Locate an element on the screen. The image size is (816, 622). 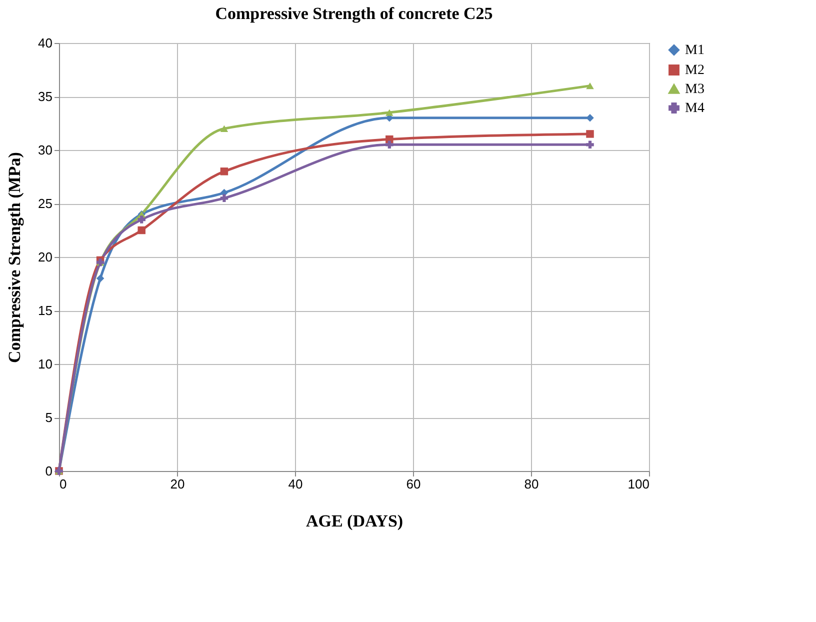
y-axis-title: Compressive Strength (MPa) is located at coordinates (14, 257).